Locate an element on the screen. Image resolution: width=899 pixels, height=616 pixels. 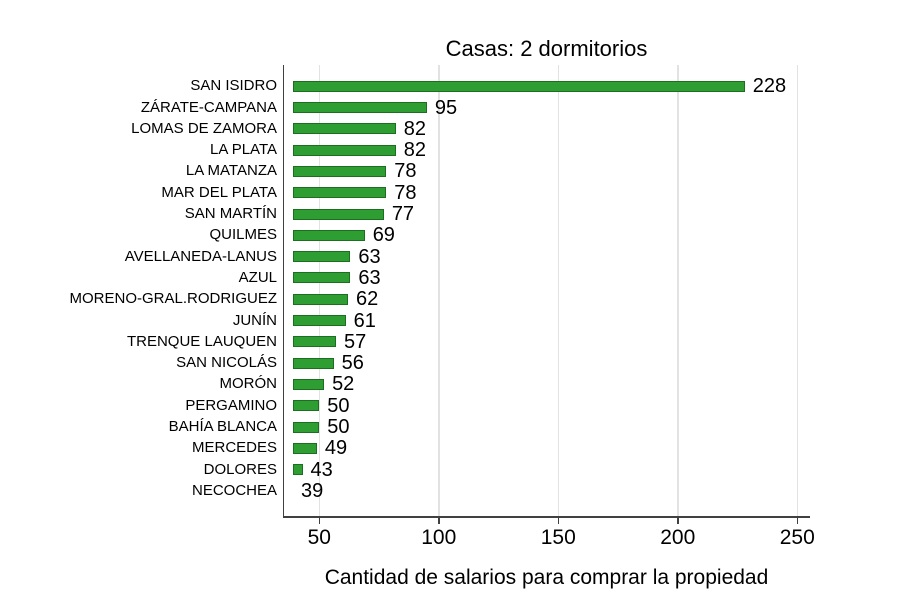
value-label: 49 is located at coordinates (336, 448).